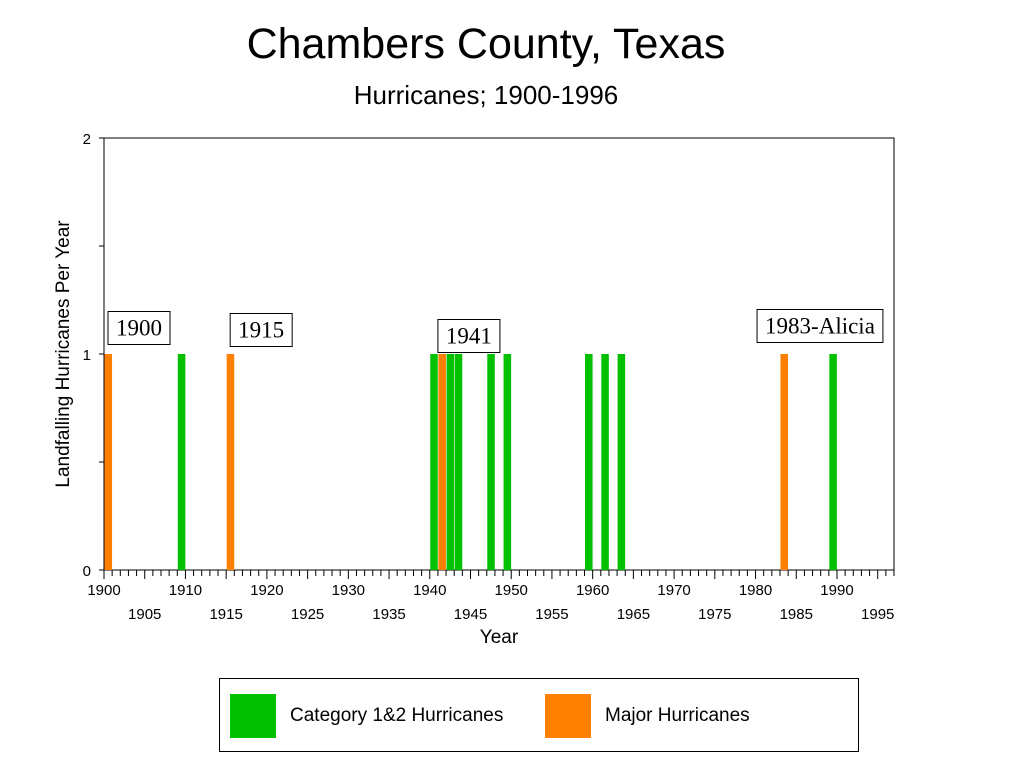  I want to click on chart-subtitle: Hurricanes; 1900-1996, so click(486, 95).